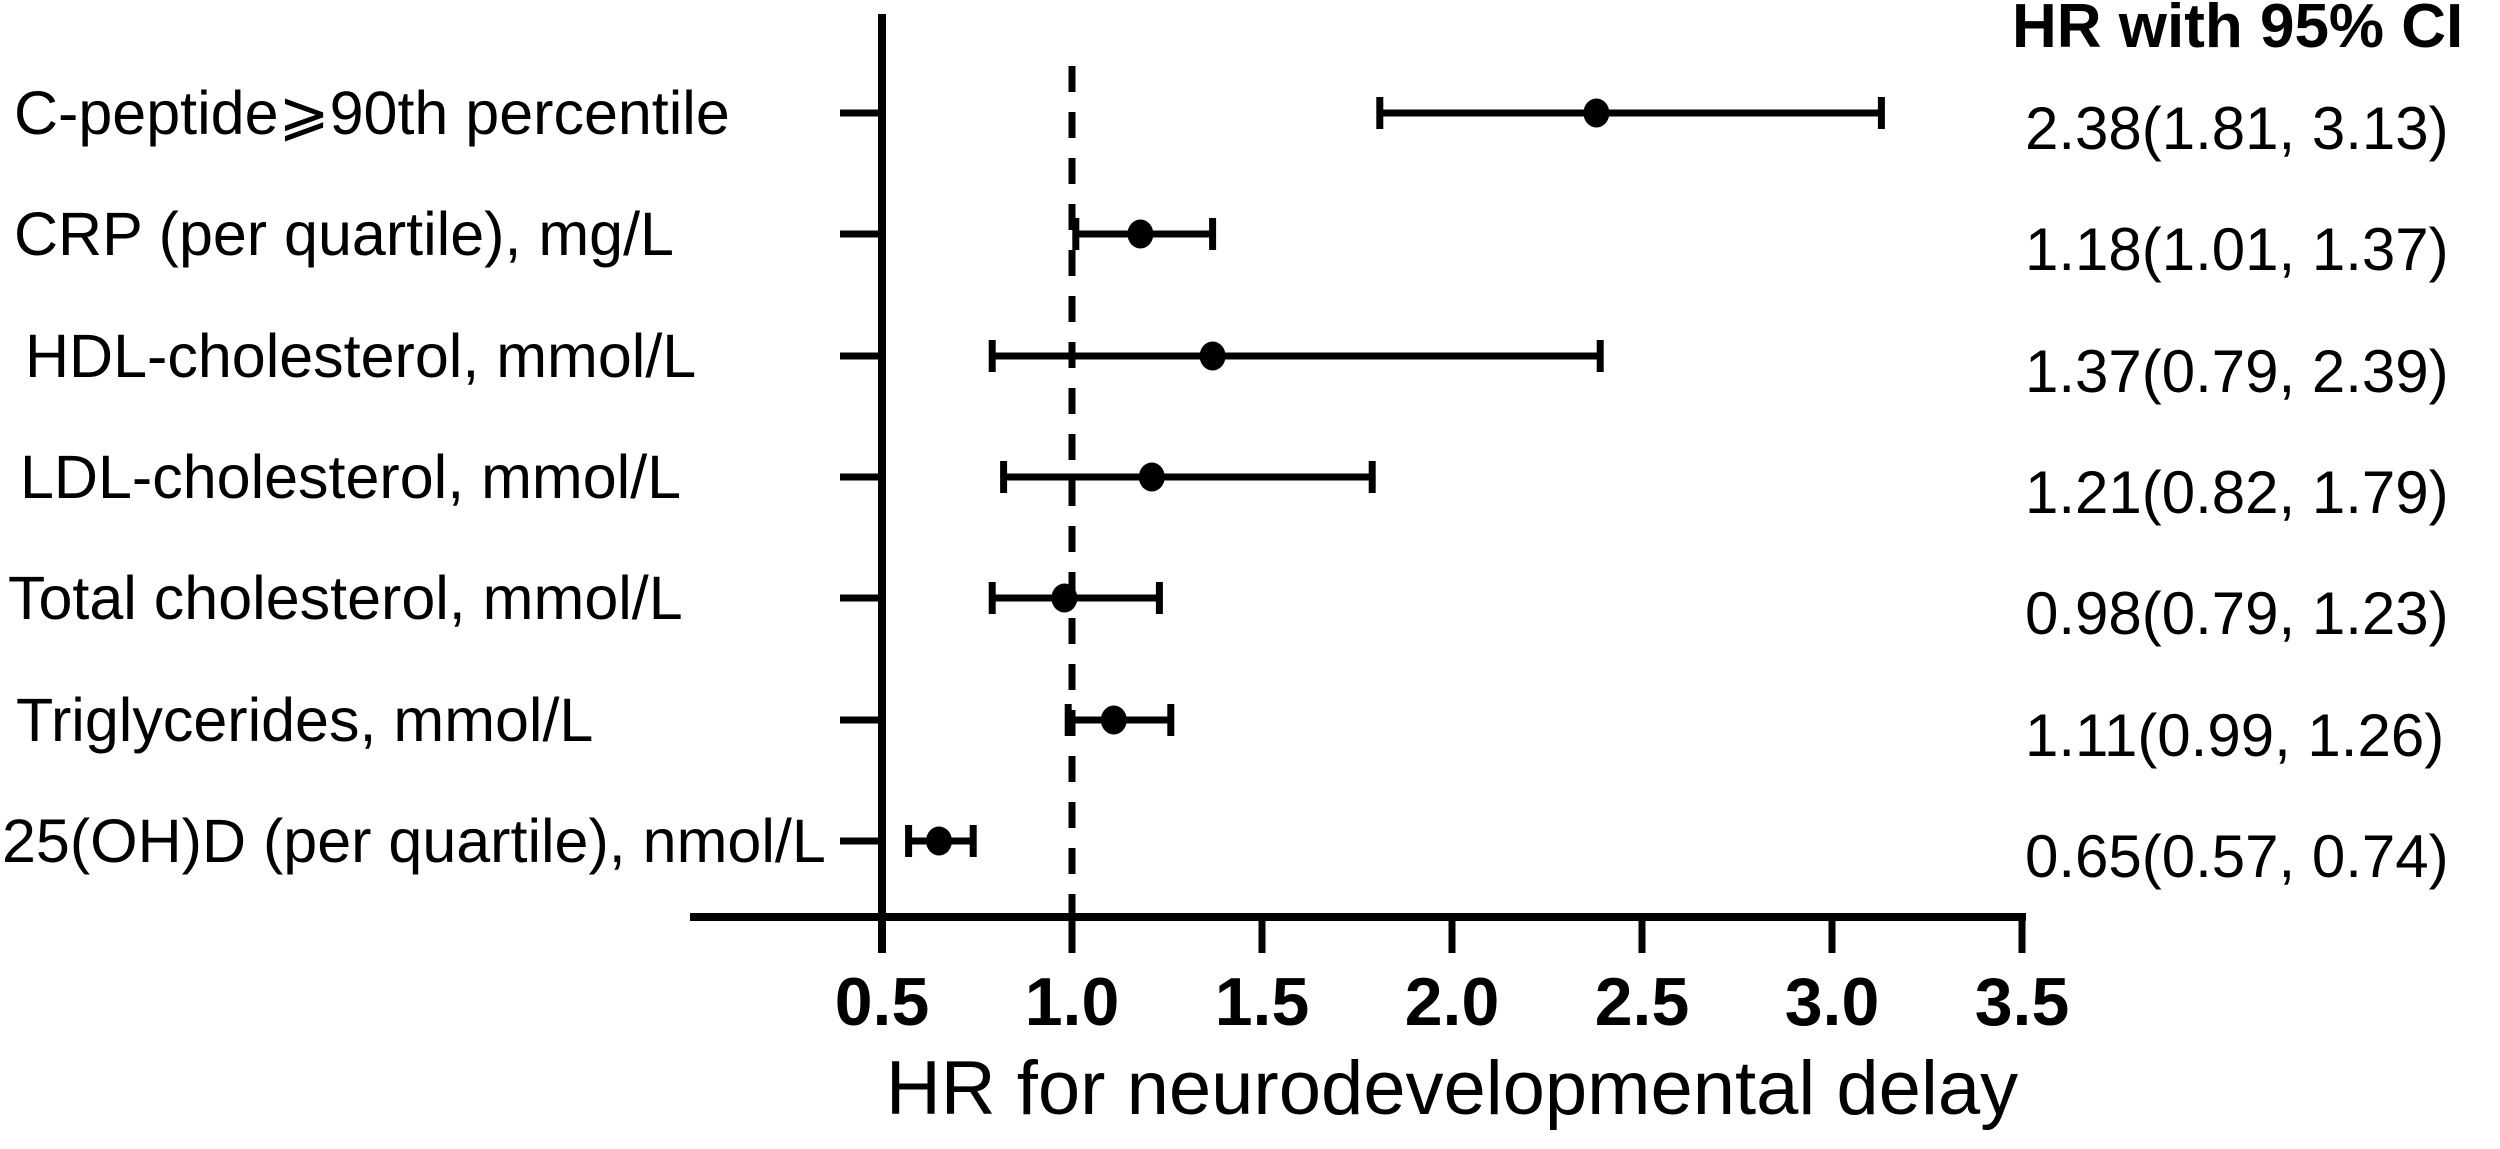 Image resolution: width=2500 pixels, height=1149 pixels. I want to click on right-column-header: HR with 95% CI, so click(2238, 30).